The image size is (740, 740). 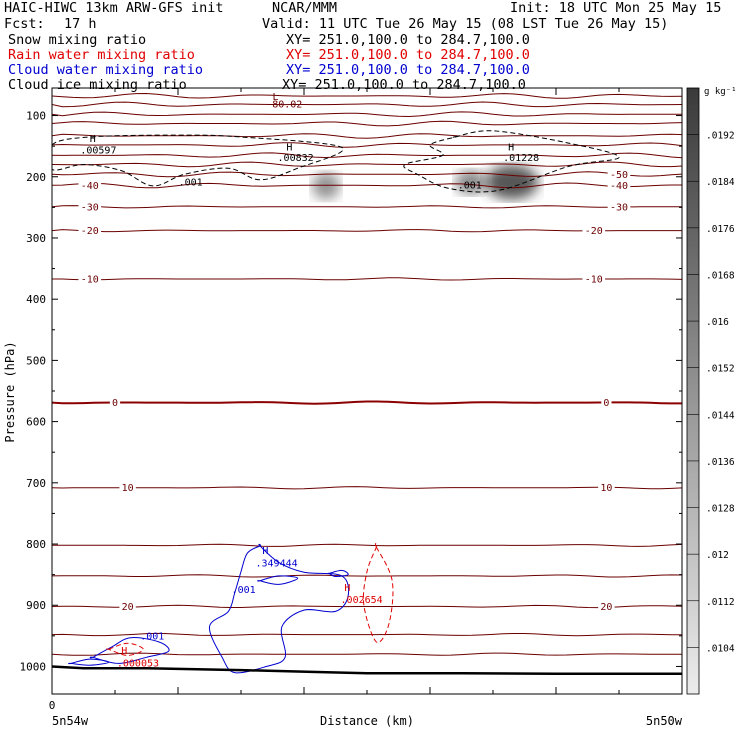 I want to click on temperature-label-right: -10, so click(x=594, y=279).